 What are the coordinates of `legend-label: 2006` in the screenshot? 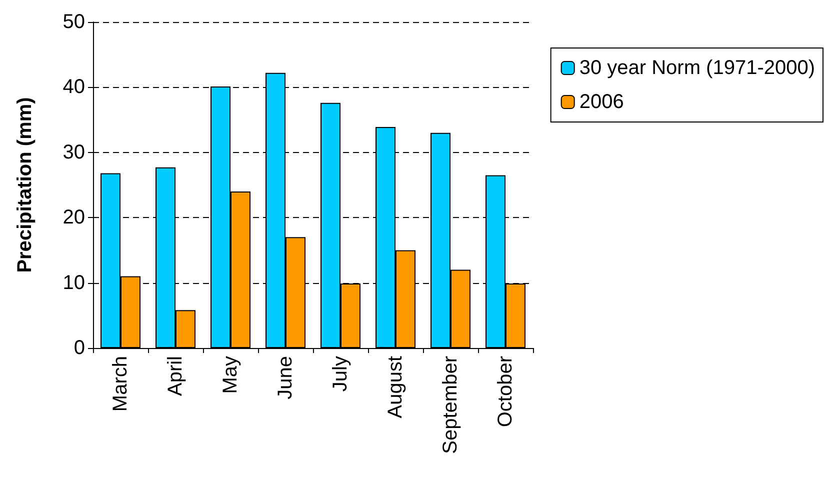 It's located at (601, 102).